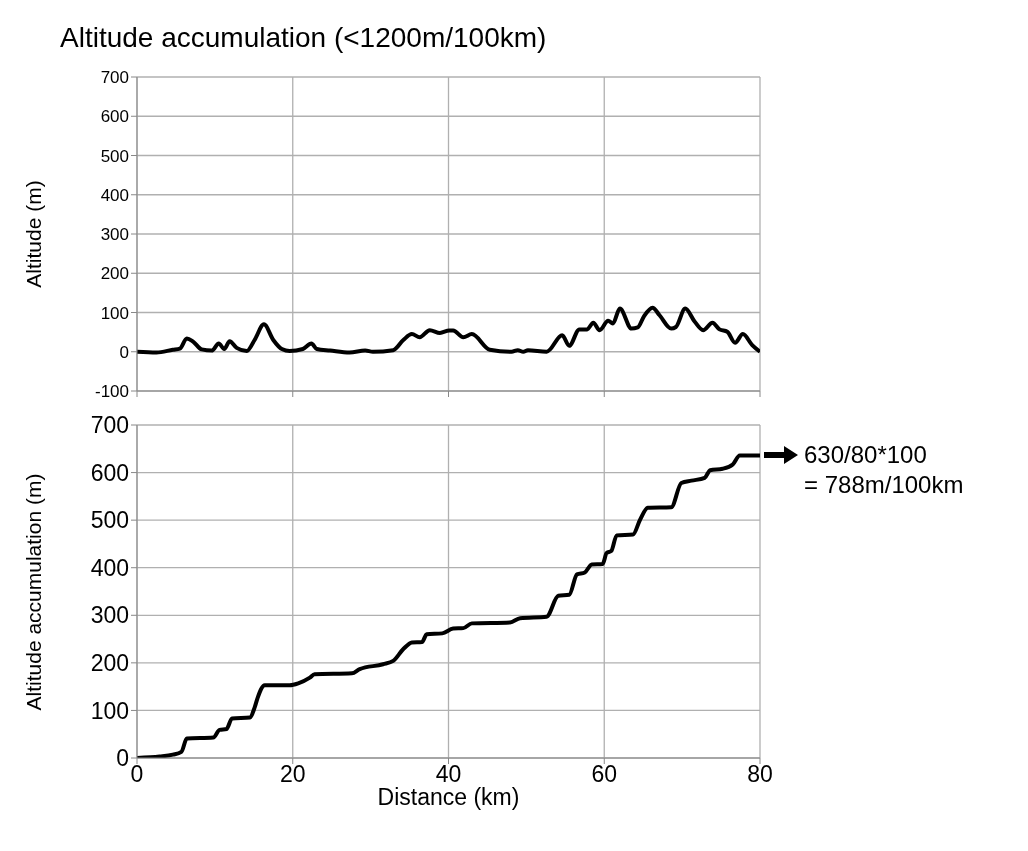 The width and height of the screenshot is (1028, 851). What do you see at coordinates (111, 392) in the screenshot?
I see `y-tick-label: -100` at bounding box center [111, 392].